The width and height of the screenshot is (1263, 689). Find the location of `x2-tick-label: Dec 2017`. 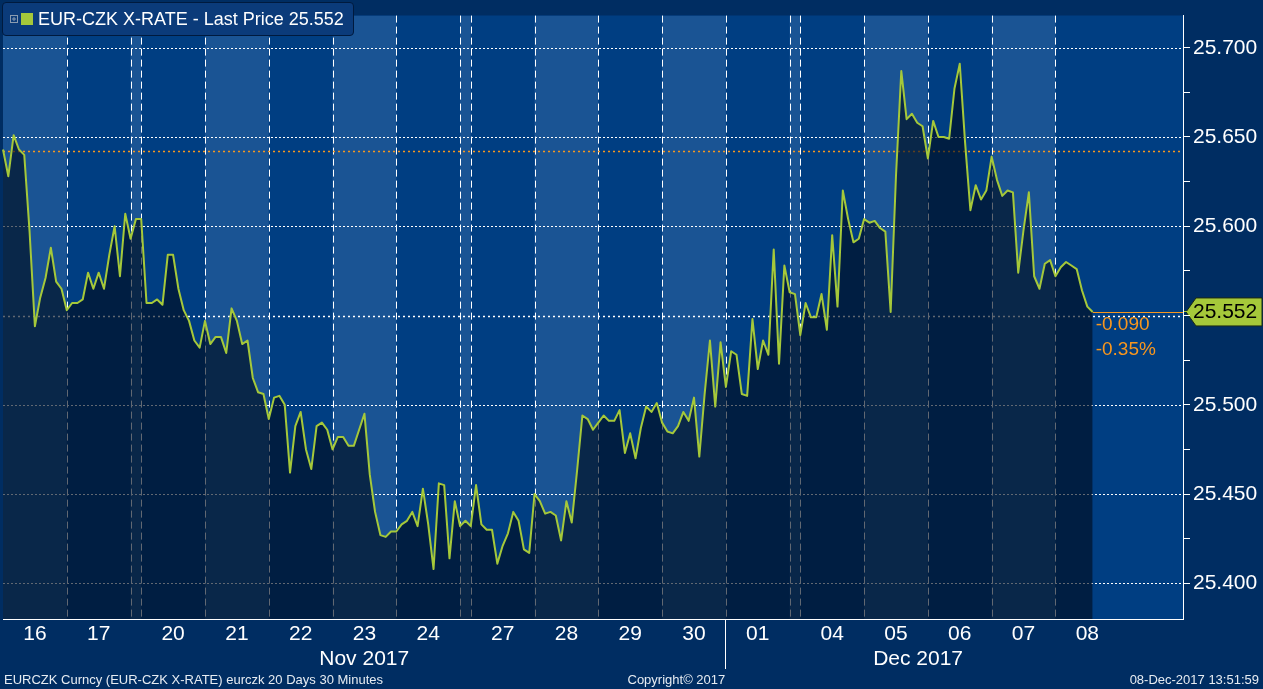

x2-tick-label: Dec 2017 is located at coordinates (918, 658).